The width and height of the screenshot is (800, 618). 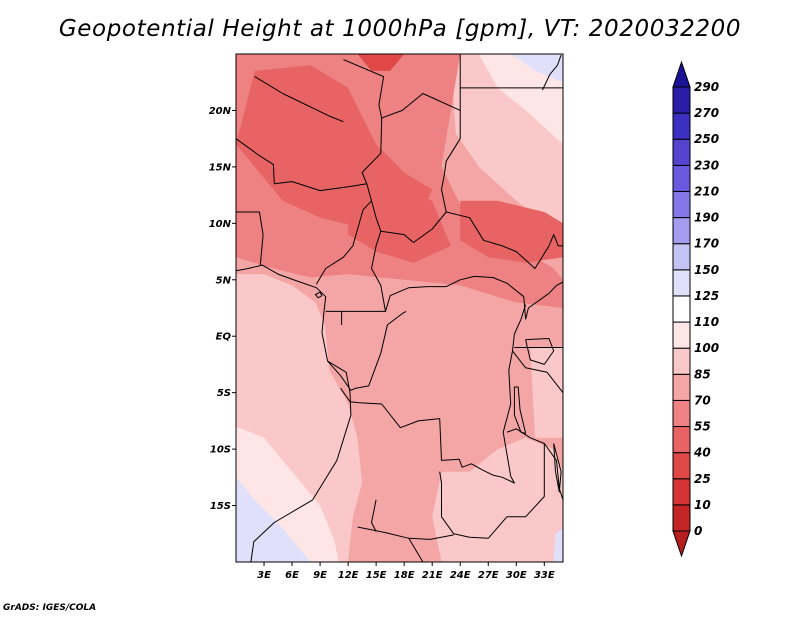 I want to click on colorbar-label: 70, so click(x=702, y=400).